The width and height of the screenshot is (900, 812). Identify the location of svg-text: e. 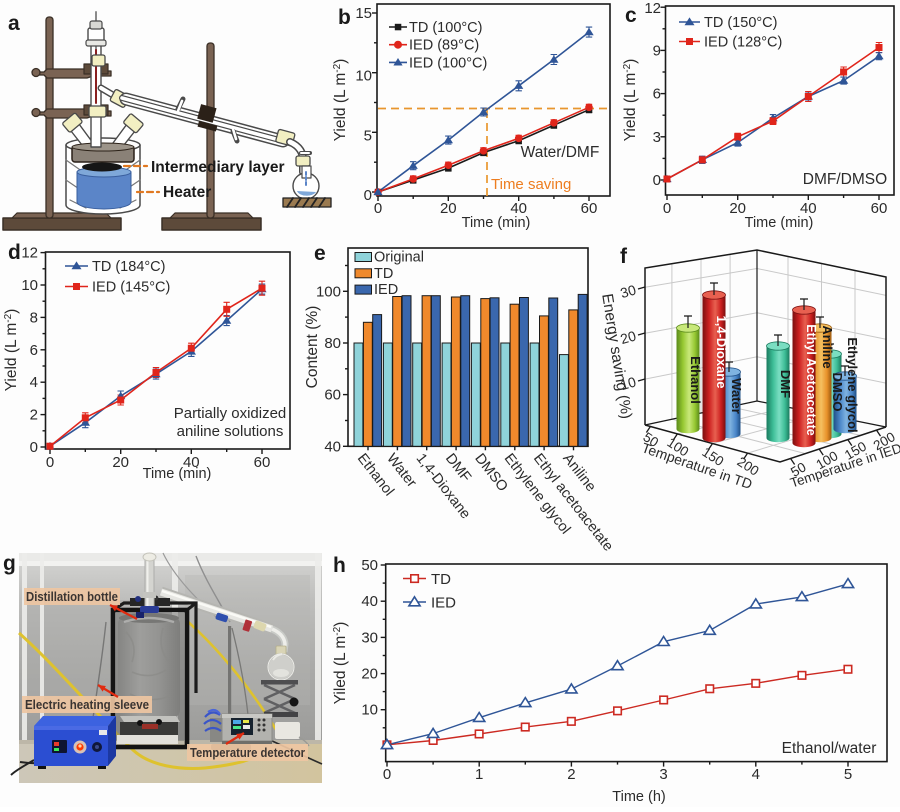
(320, 253).